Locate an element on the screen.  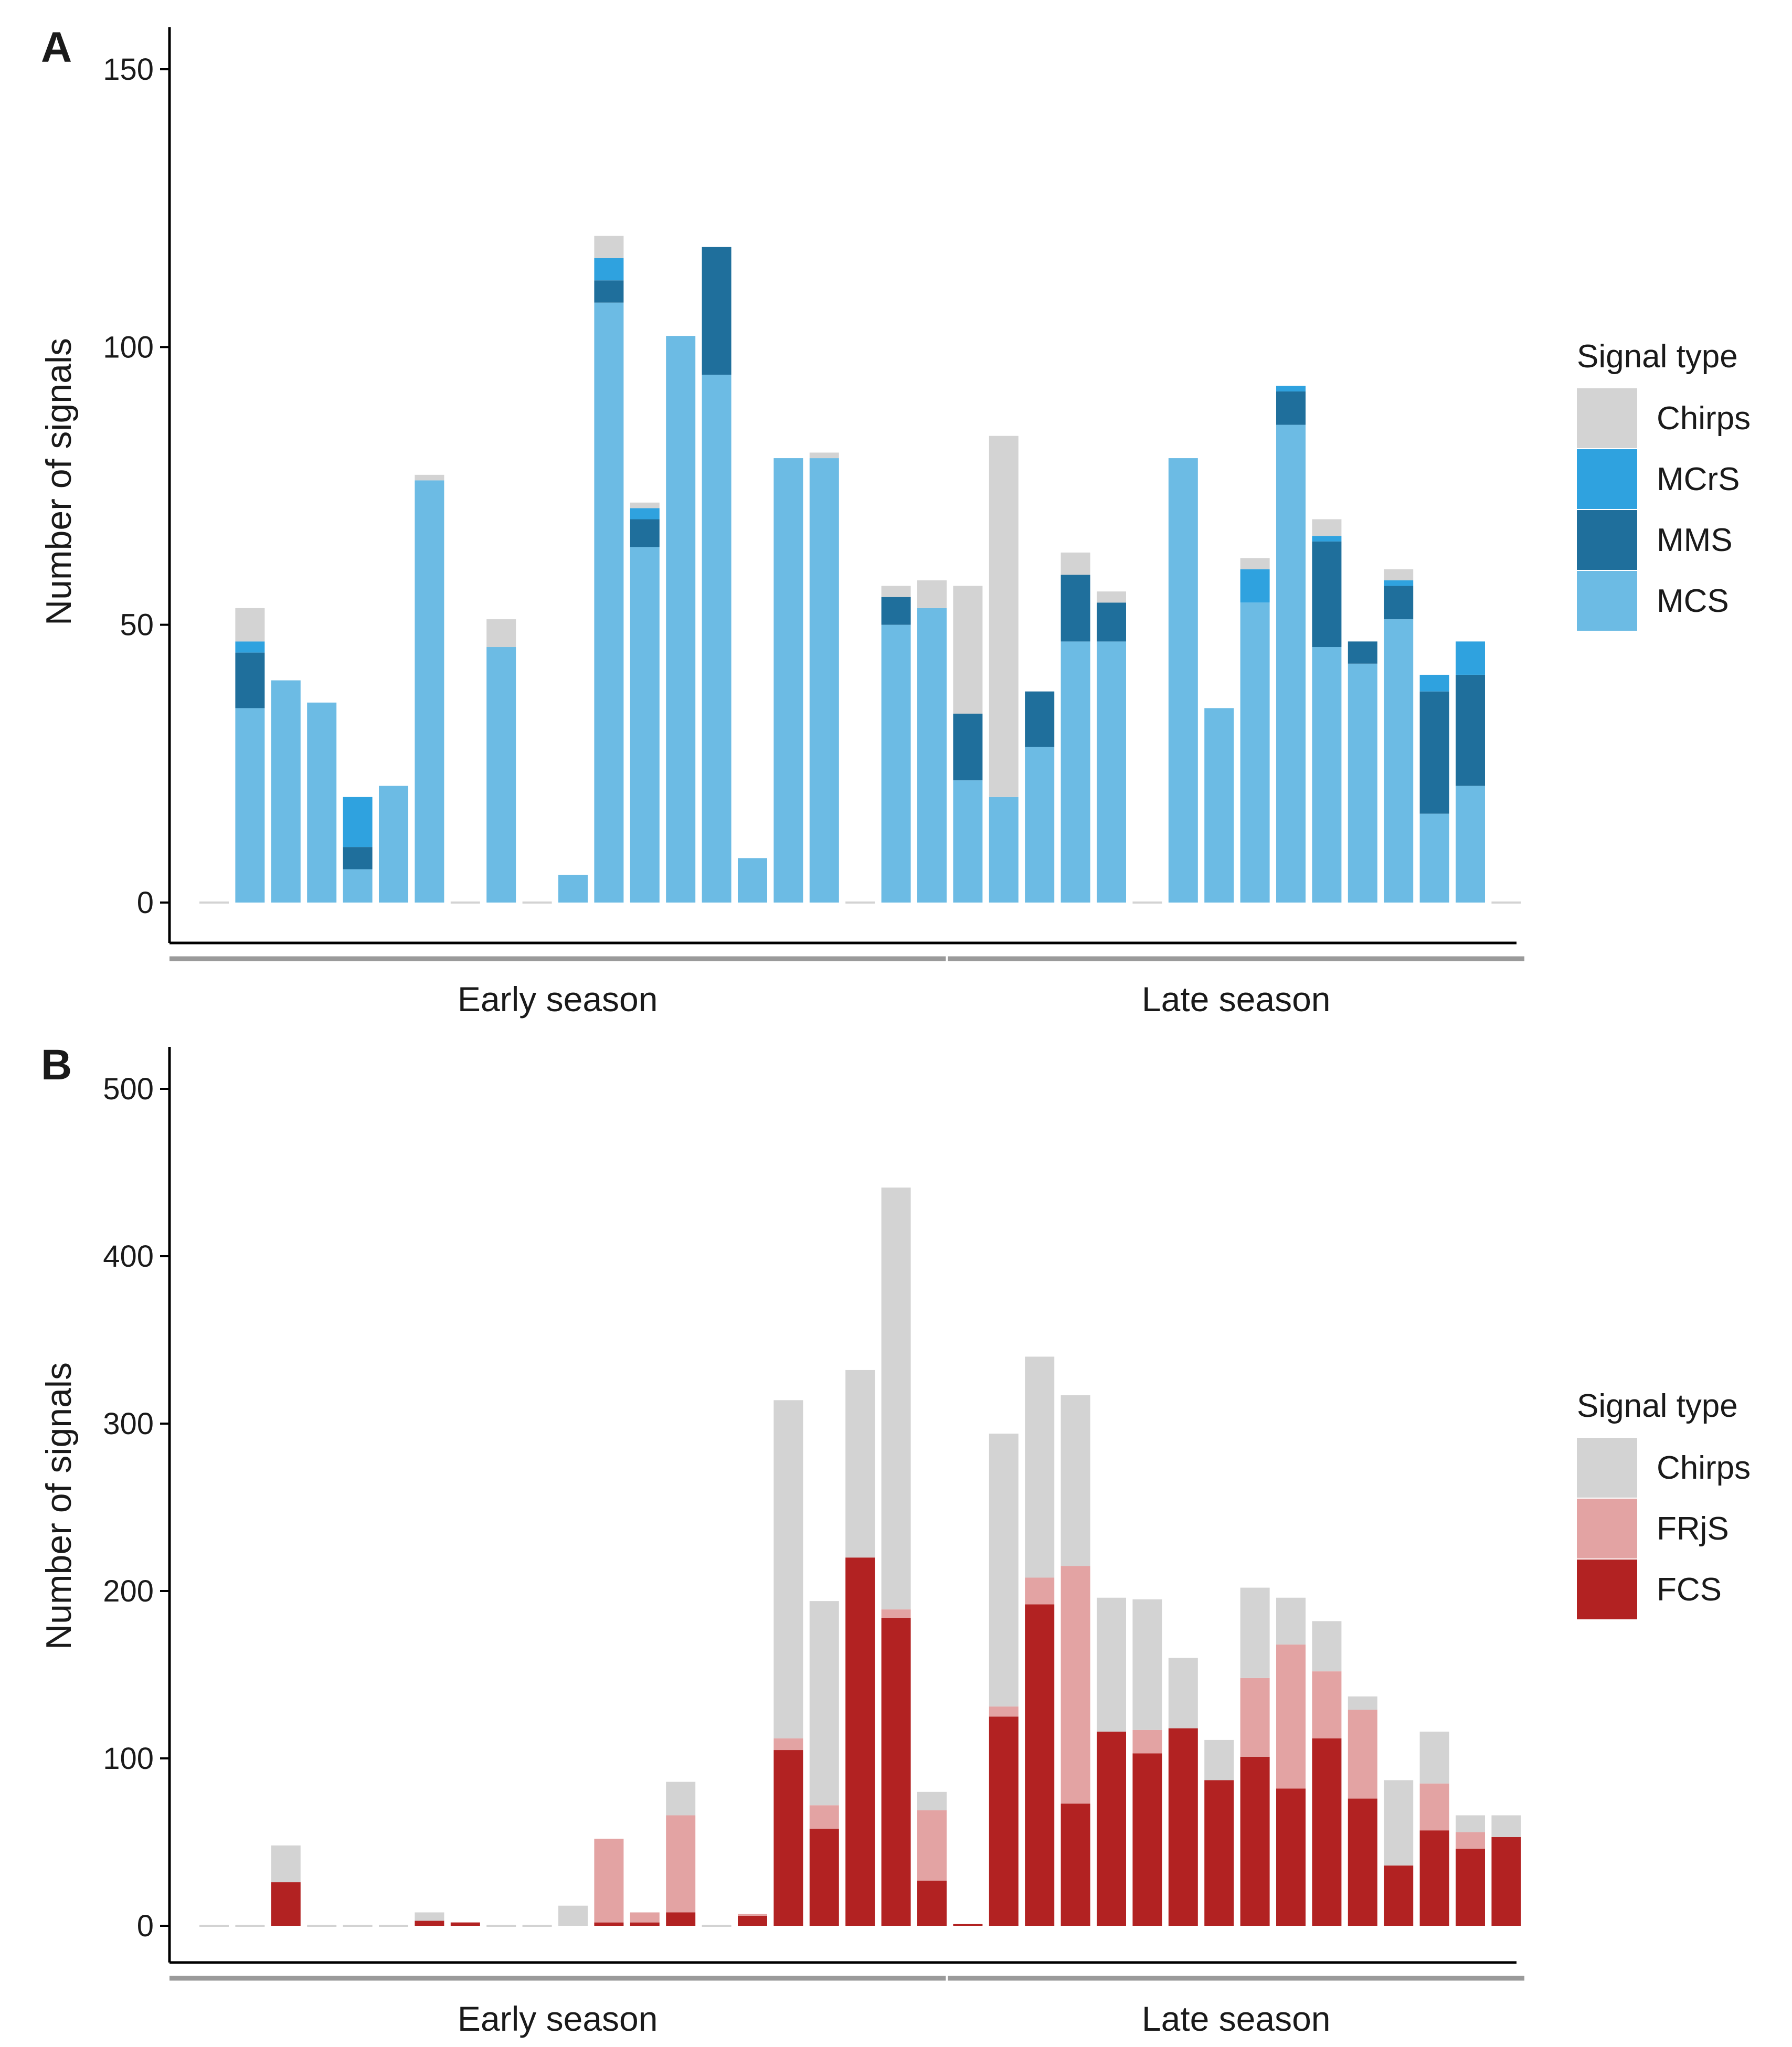
panel-a-legend-label-mcs: MCS is located at coordinates (1693, 601).